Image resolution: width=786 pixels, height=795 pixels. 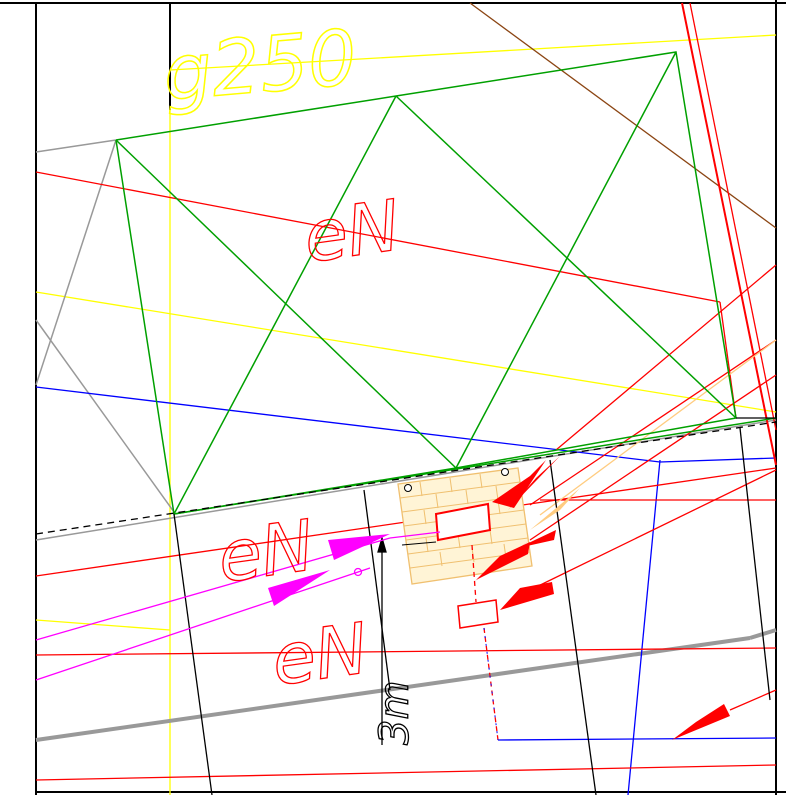 What do you see at coordinates (395, 713) in the screenshot?
I see `label-dimension: 3m` at bounding box center [395, 713].